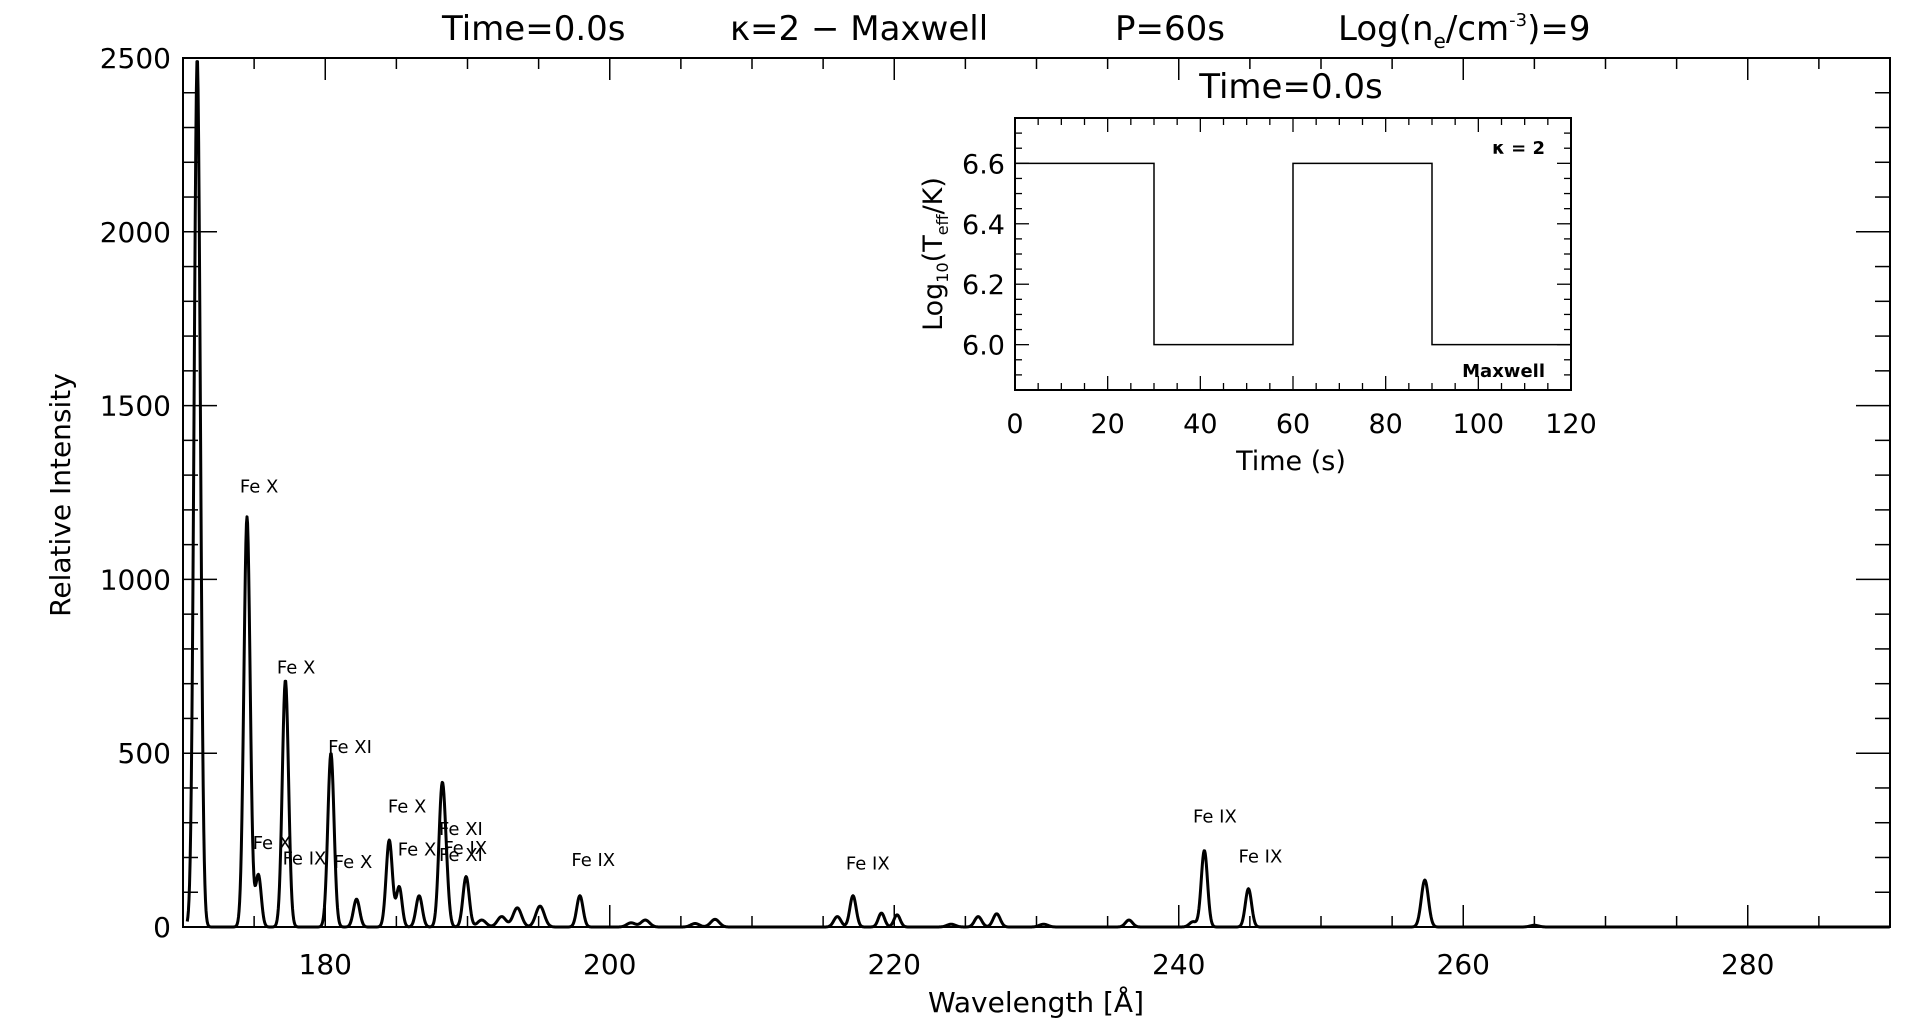 Image resolution: width=1920 pixels, height=1036 pixels. Describe the element at coordinates (933, 307) in the screenshot. I see `inset-ylabel-prefix: Log` at that location.